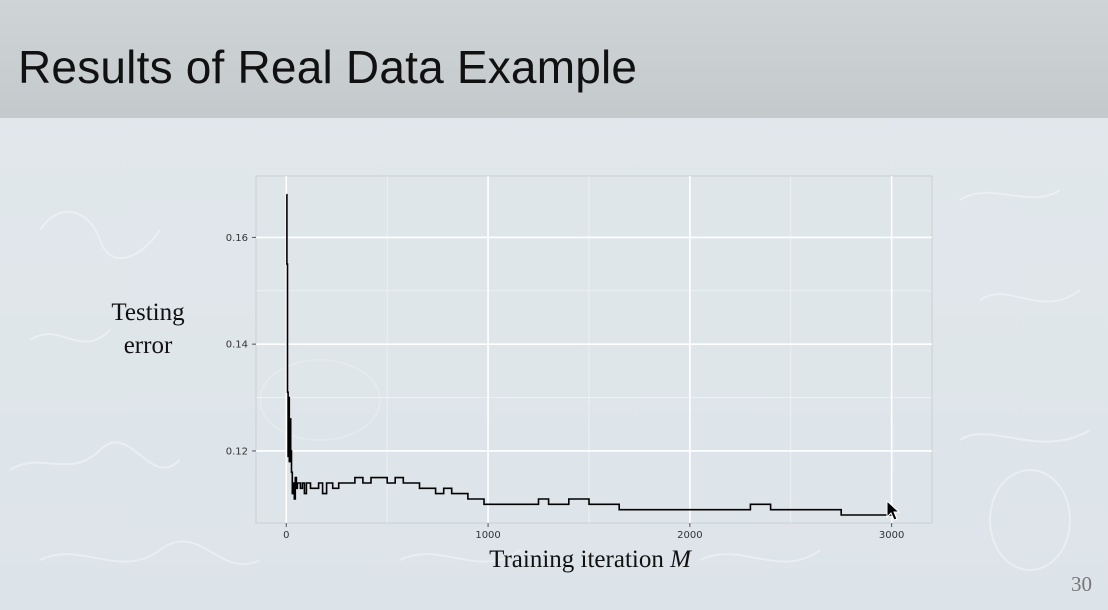 This screenshot has width=1108, height=610. Describe the element at coordinates (891, 535) in the screenshot. I see `x-tick-label: 3000` at that location.